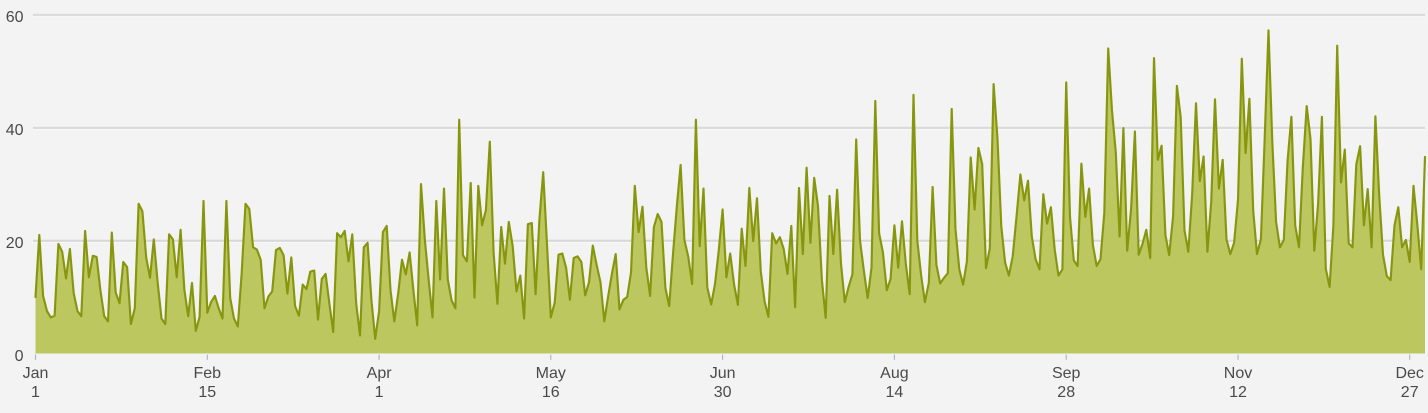 The width and height of the screenshot is (1428, 413). Describe the element at coordinates (1066, 392) in the screenshot. I see `svg-text: 28` at that location.